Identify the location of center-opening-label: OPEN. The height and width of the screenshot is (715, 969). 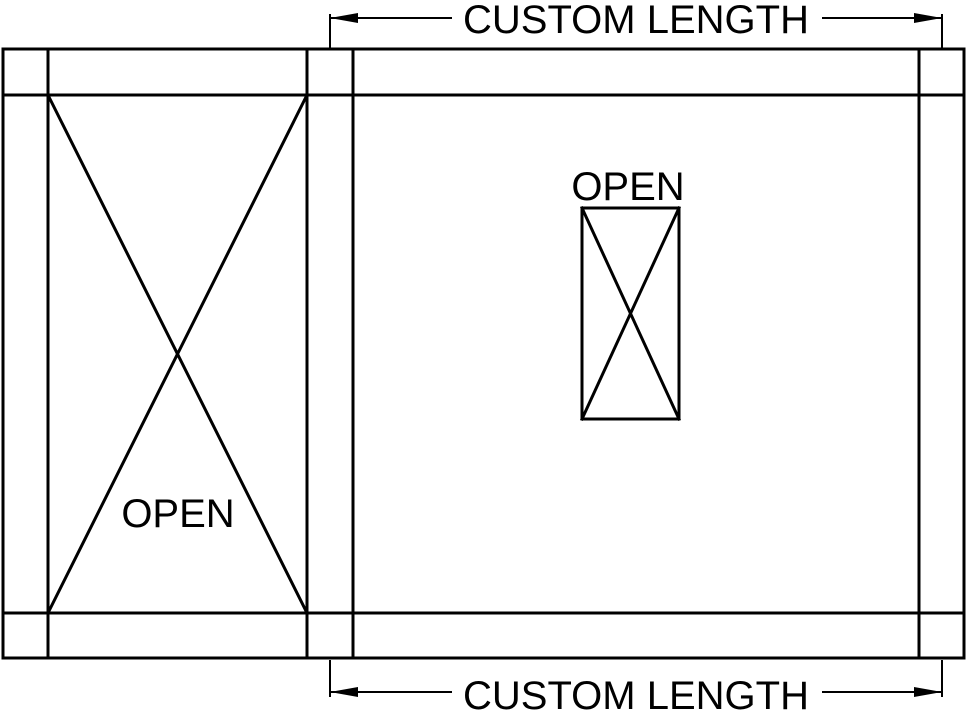
(627, 187).